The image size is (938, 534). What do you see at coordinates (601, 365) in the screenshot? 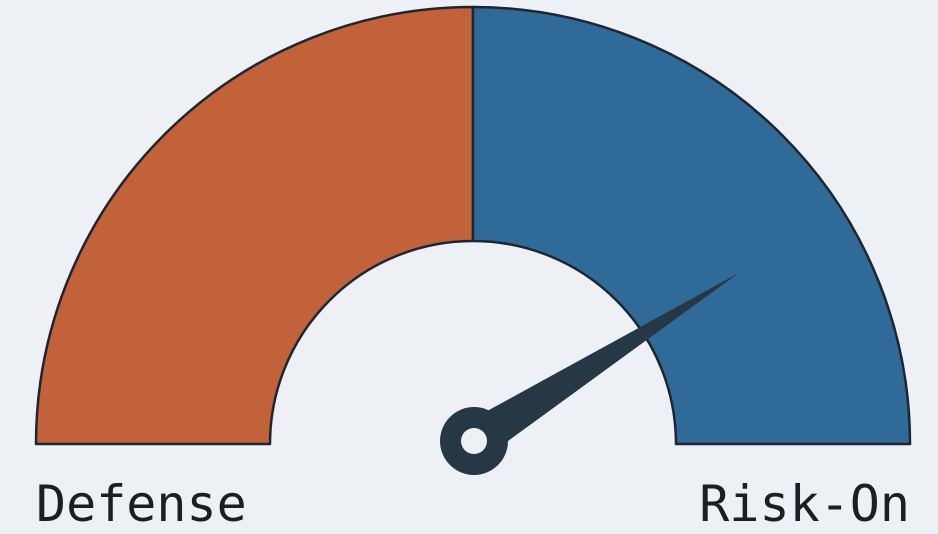
I see `needle-pointer` at bounding box center [601, 365].